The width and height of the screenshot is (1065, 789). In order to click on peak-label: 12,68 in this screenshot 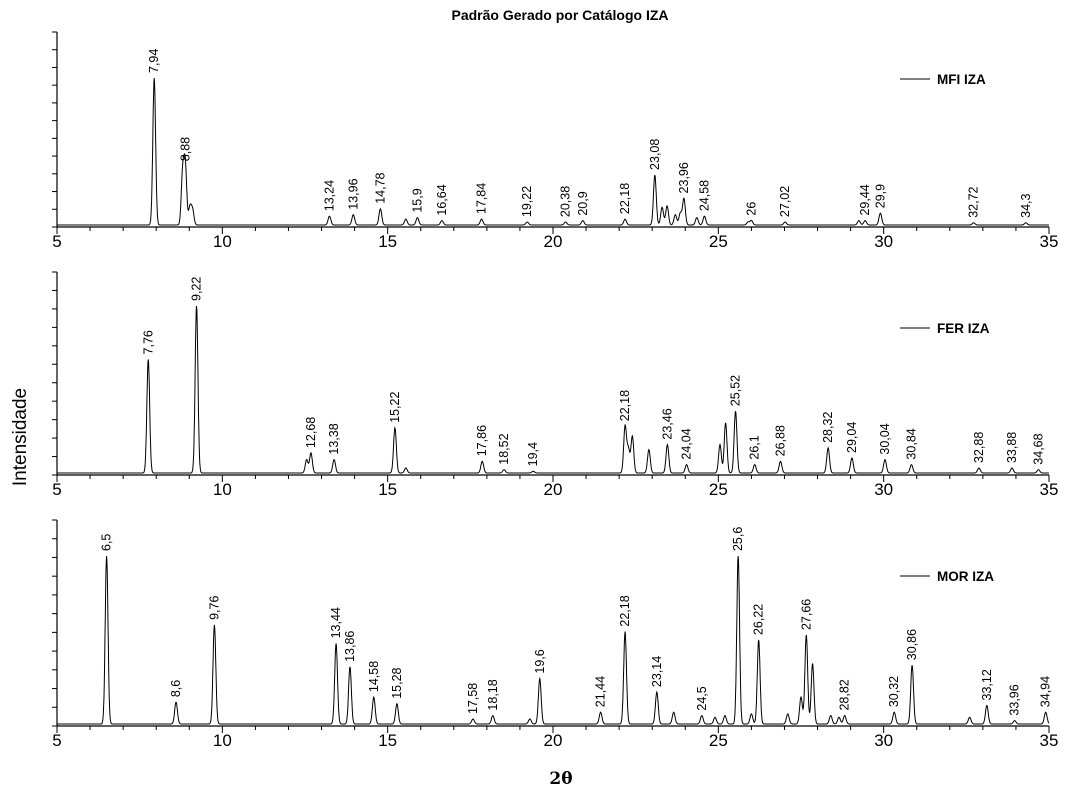, I will do `click(311, 432)`.